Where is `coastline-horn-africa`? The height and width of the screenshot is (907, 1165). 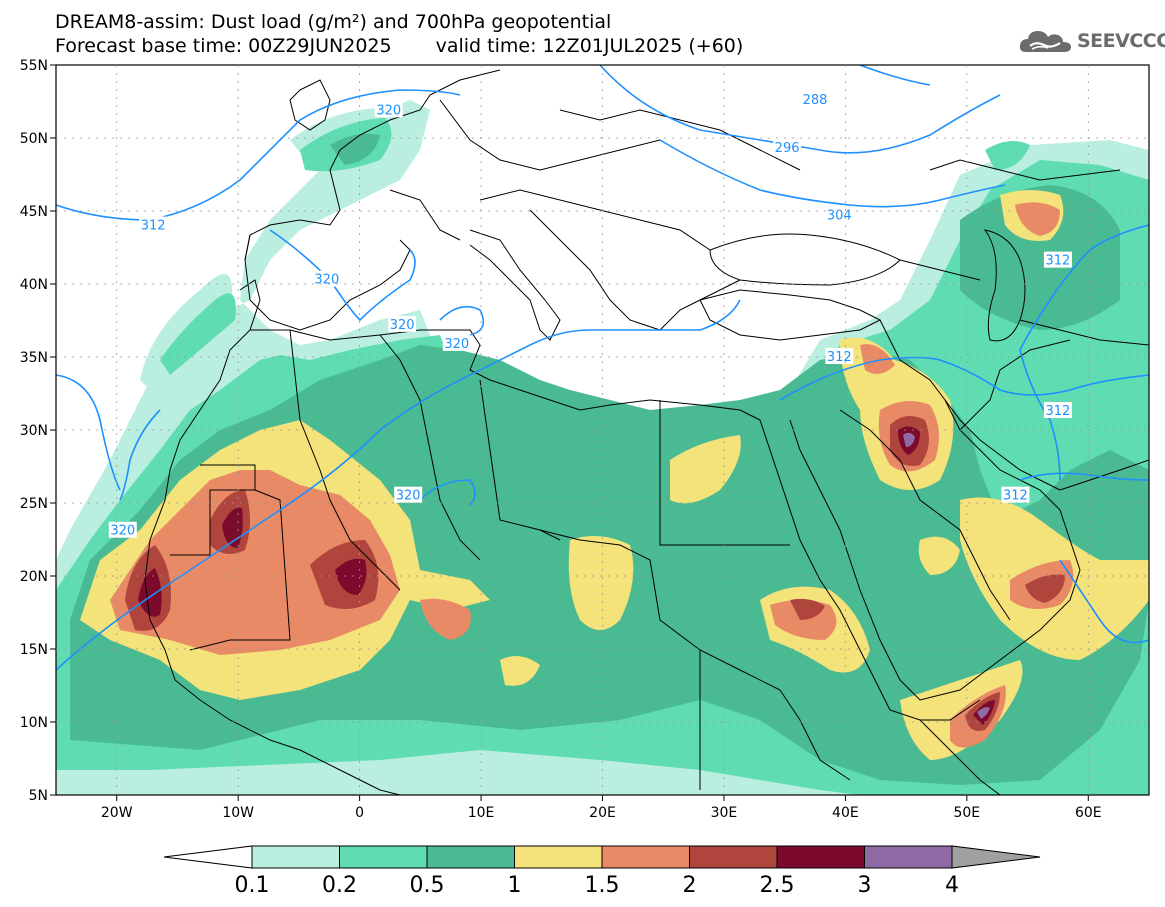
coastline-horn-africa is located at coordinates (960, 757).